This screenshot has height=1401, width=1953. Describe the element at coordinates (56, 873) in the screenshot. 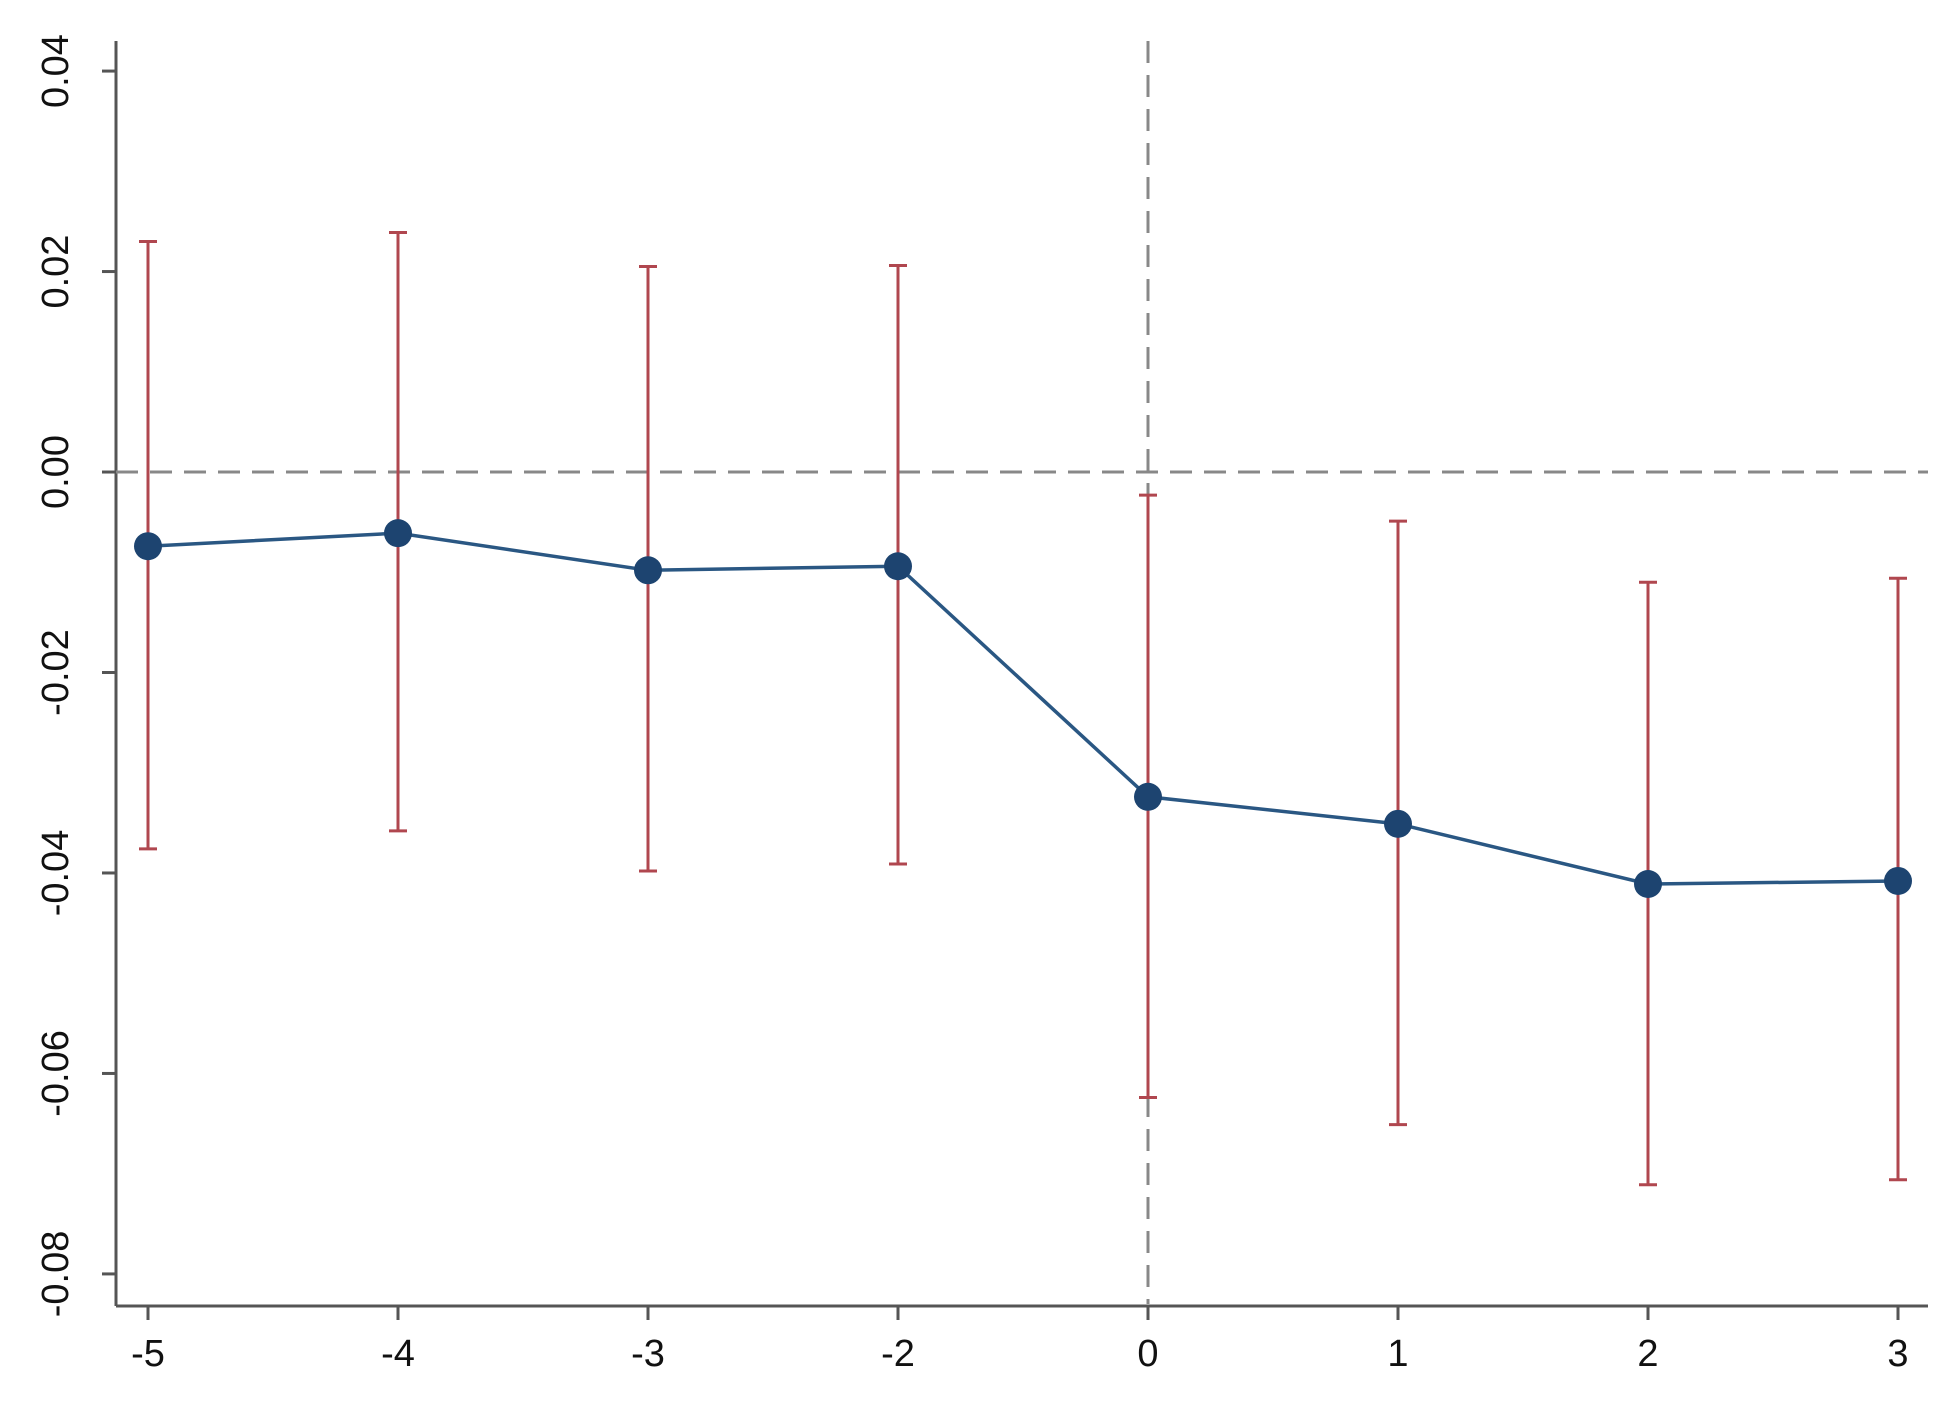

I see `y-tick-label: -0.04` at that location.